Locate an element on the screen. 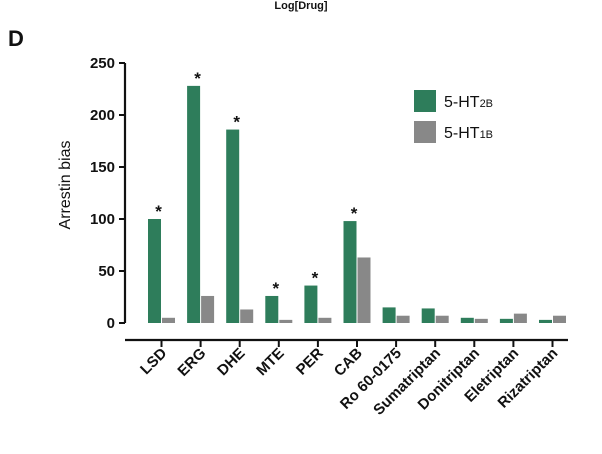 The width and height of the screenshot is (602, 454). bar-5ht1b-cab is located at coordinates (364, 290).